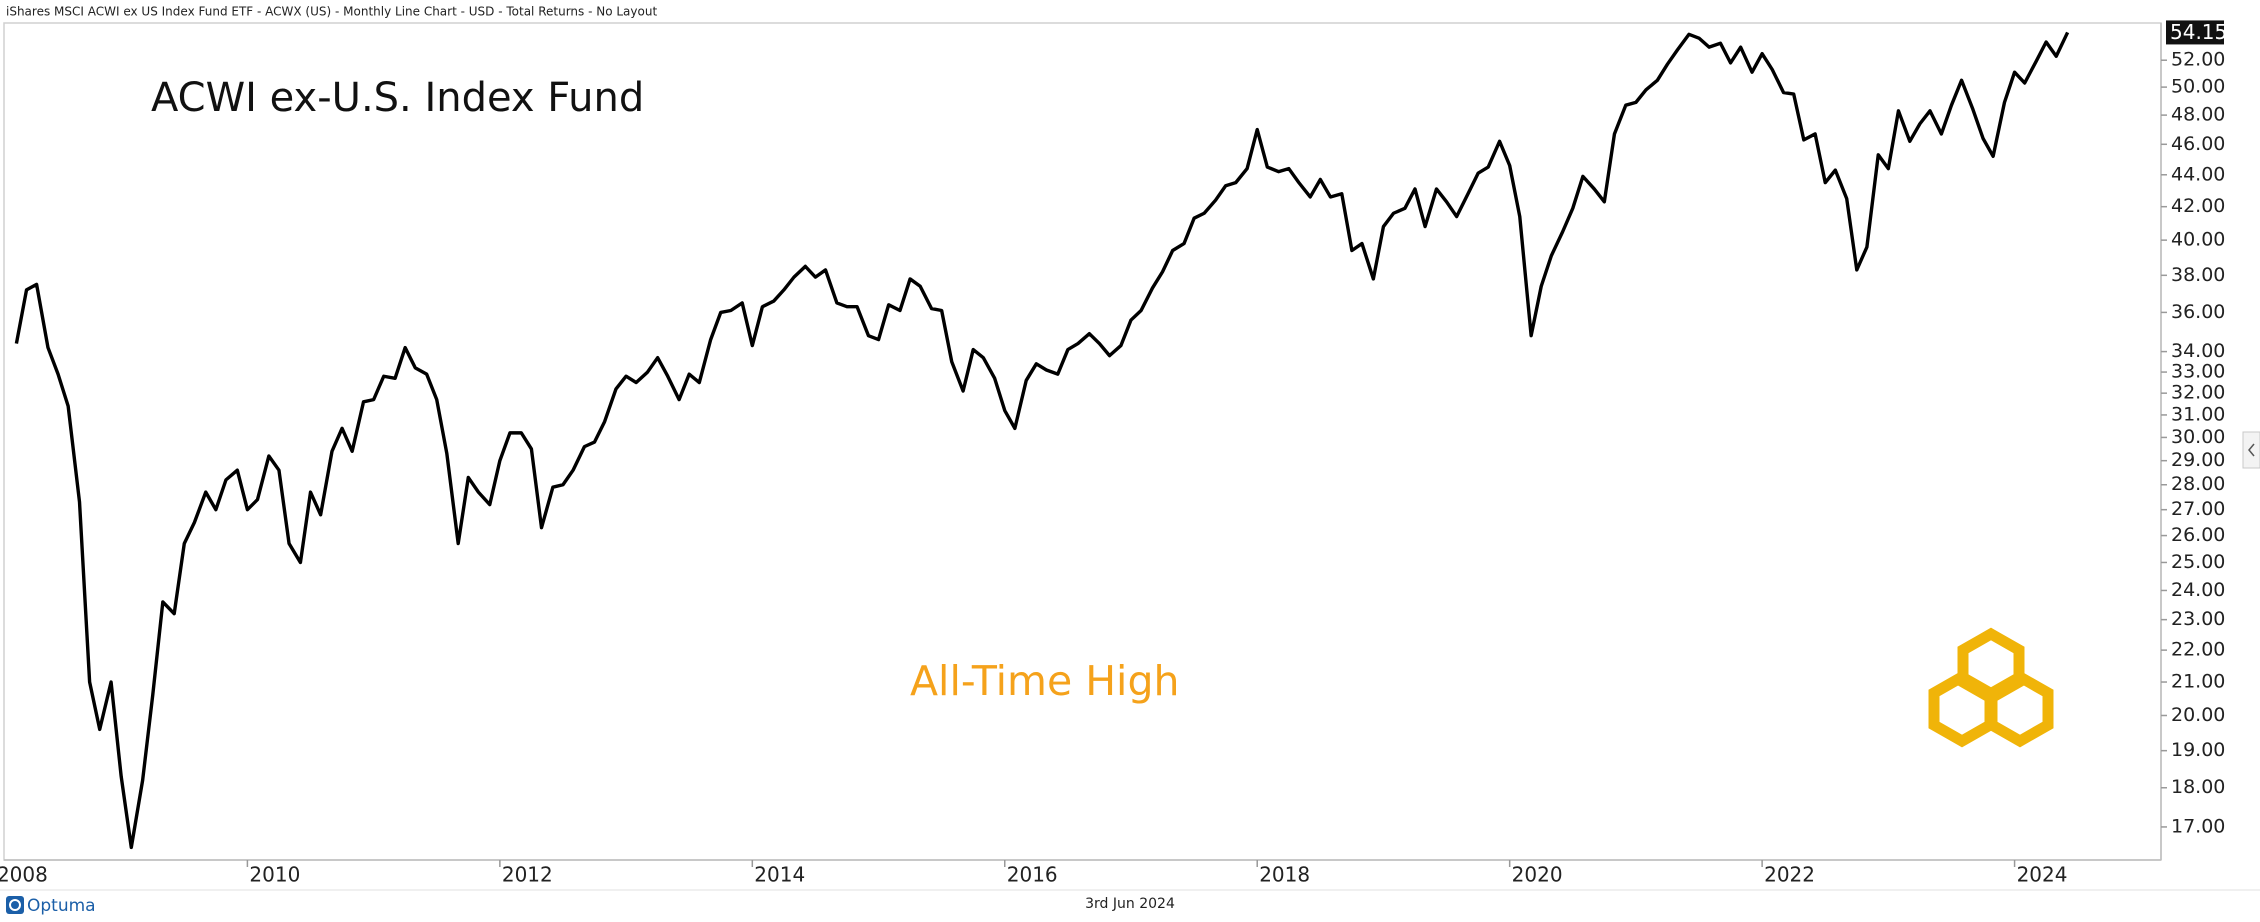 The image size is (2260, 922). What do you see at coordinates (1537, 875) in the screenshot?
I see `x-tick-label: 2020` at bounding box center [1537, 875].